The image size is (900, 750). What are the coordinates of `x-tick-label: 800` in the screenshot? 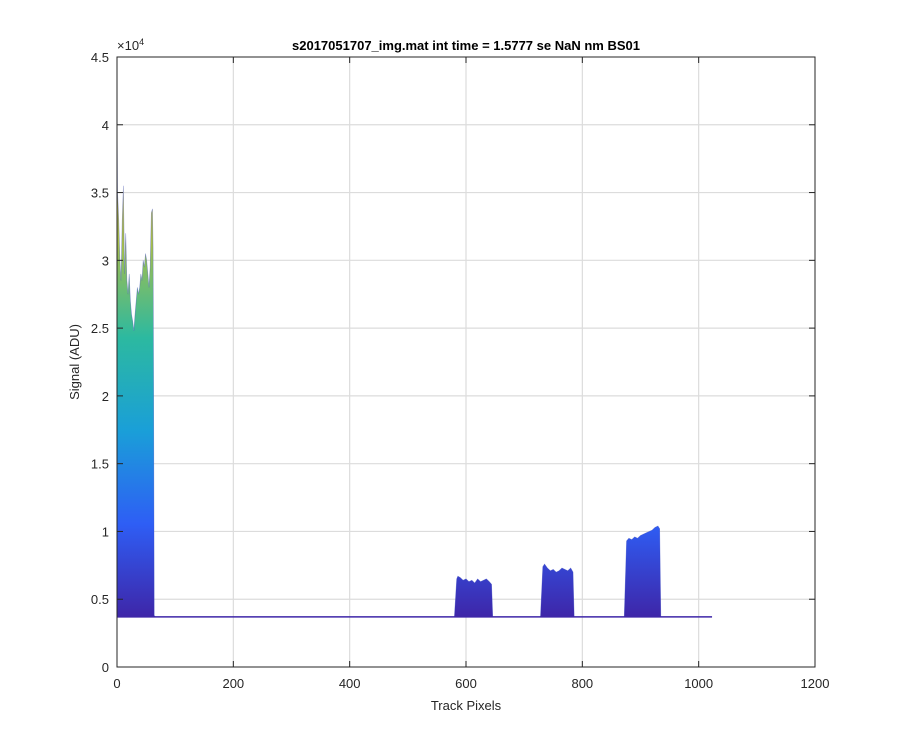 It's located at (582, 683).